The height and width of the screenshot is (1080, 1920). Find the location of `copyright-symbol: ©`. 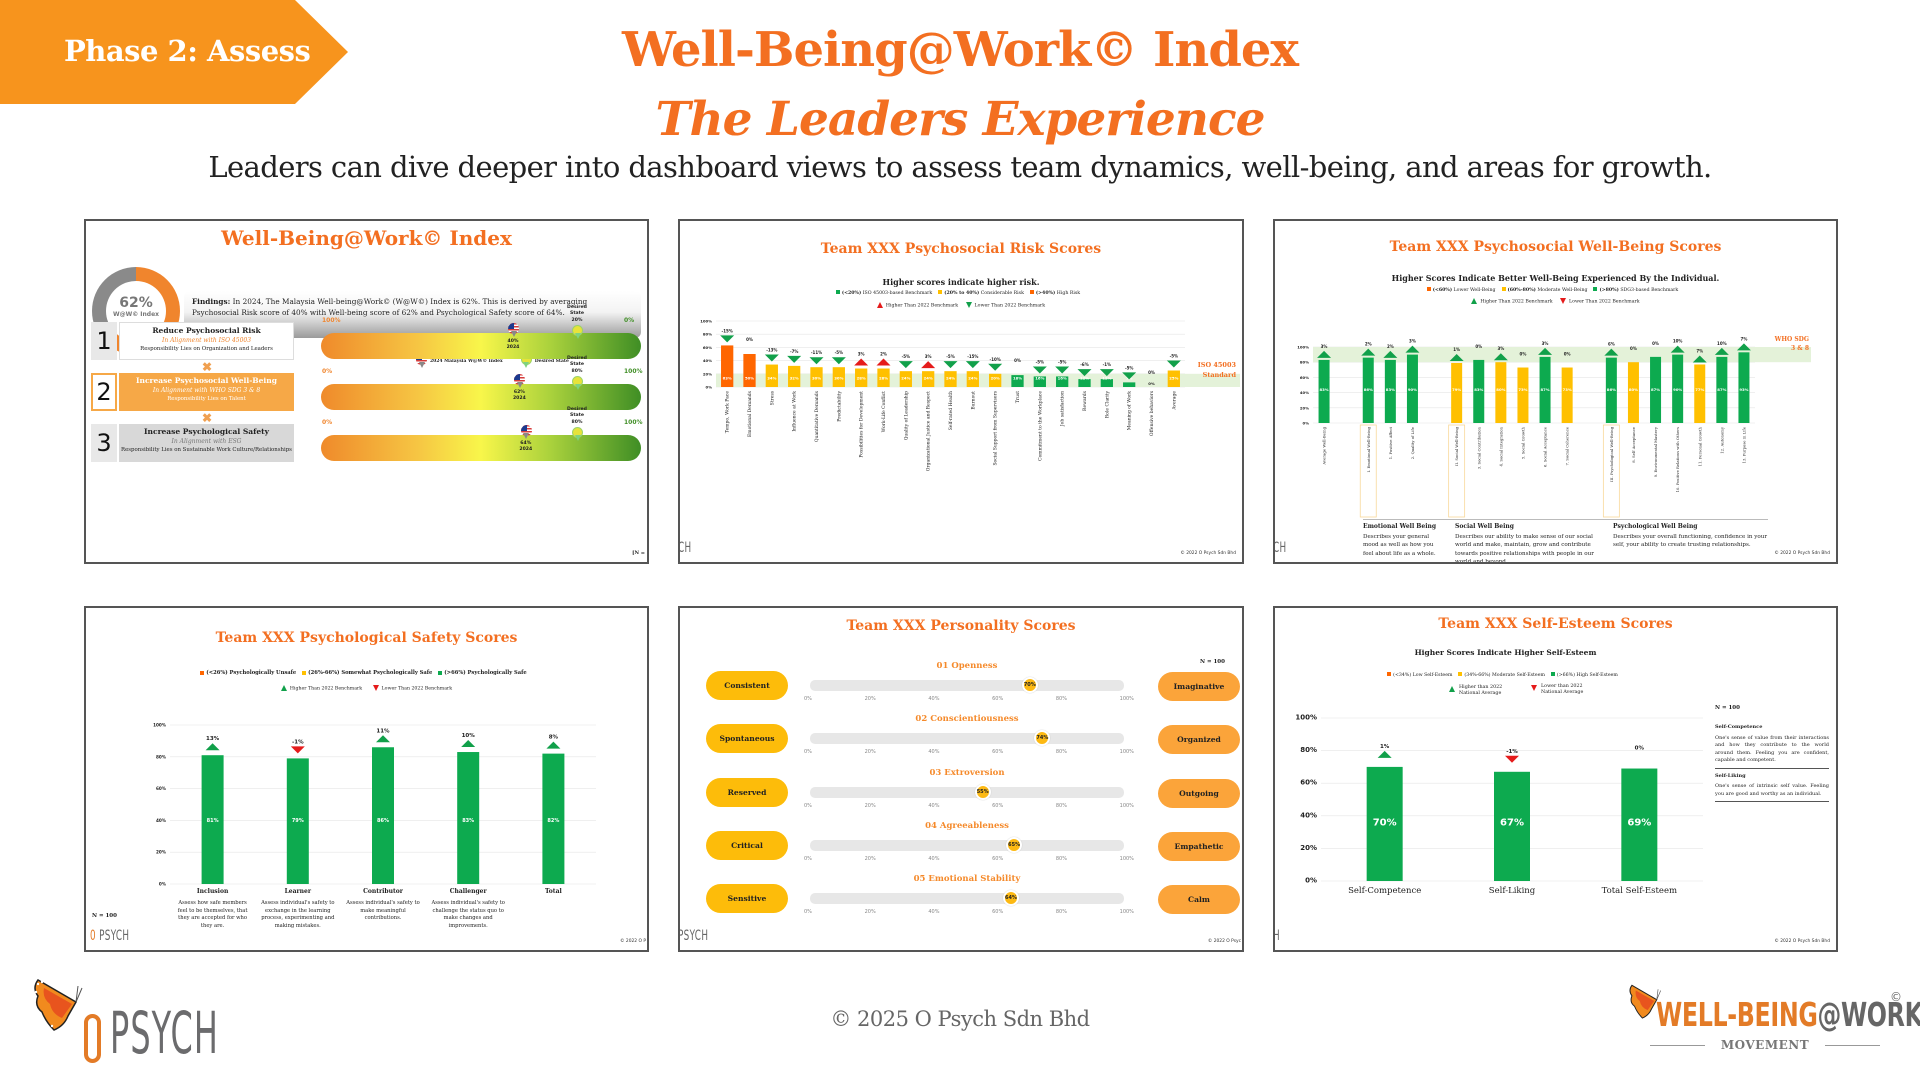

copyright-symbol: © is located at coordinates (1896, 997).